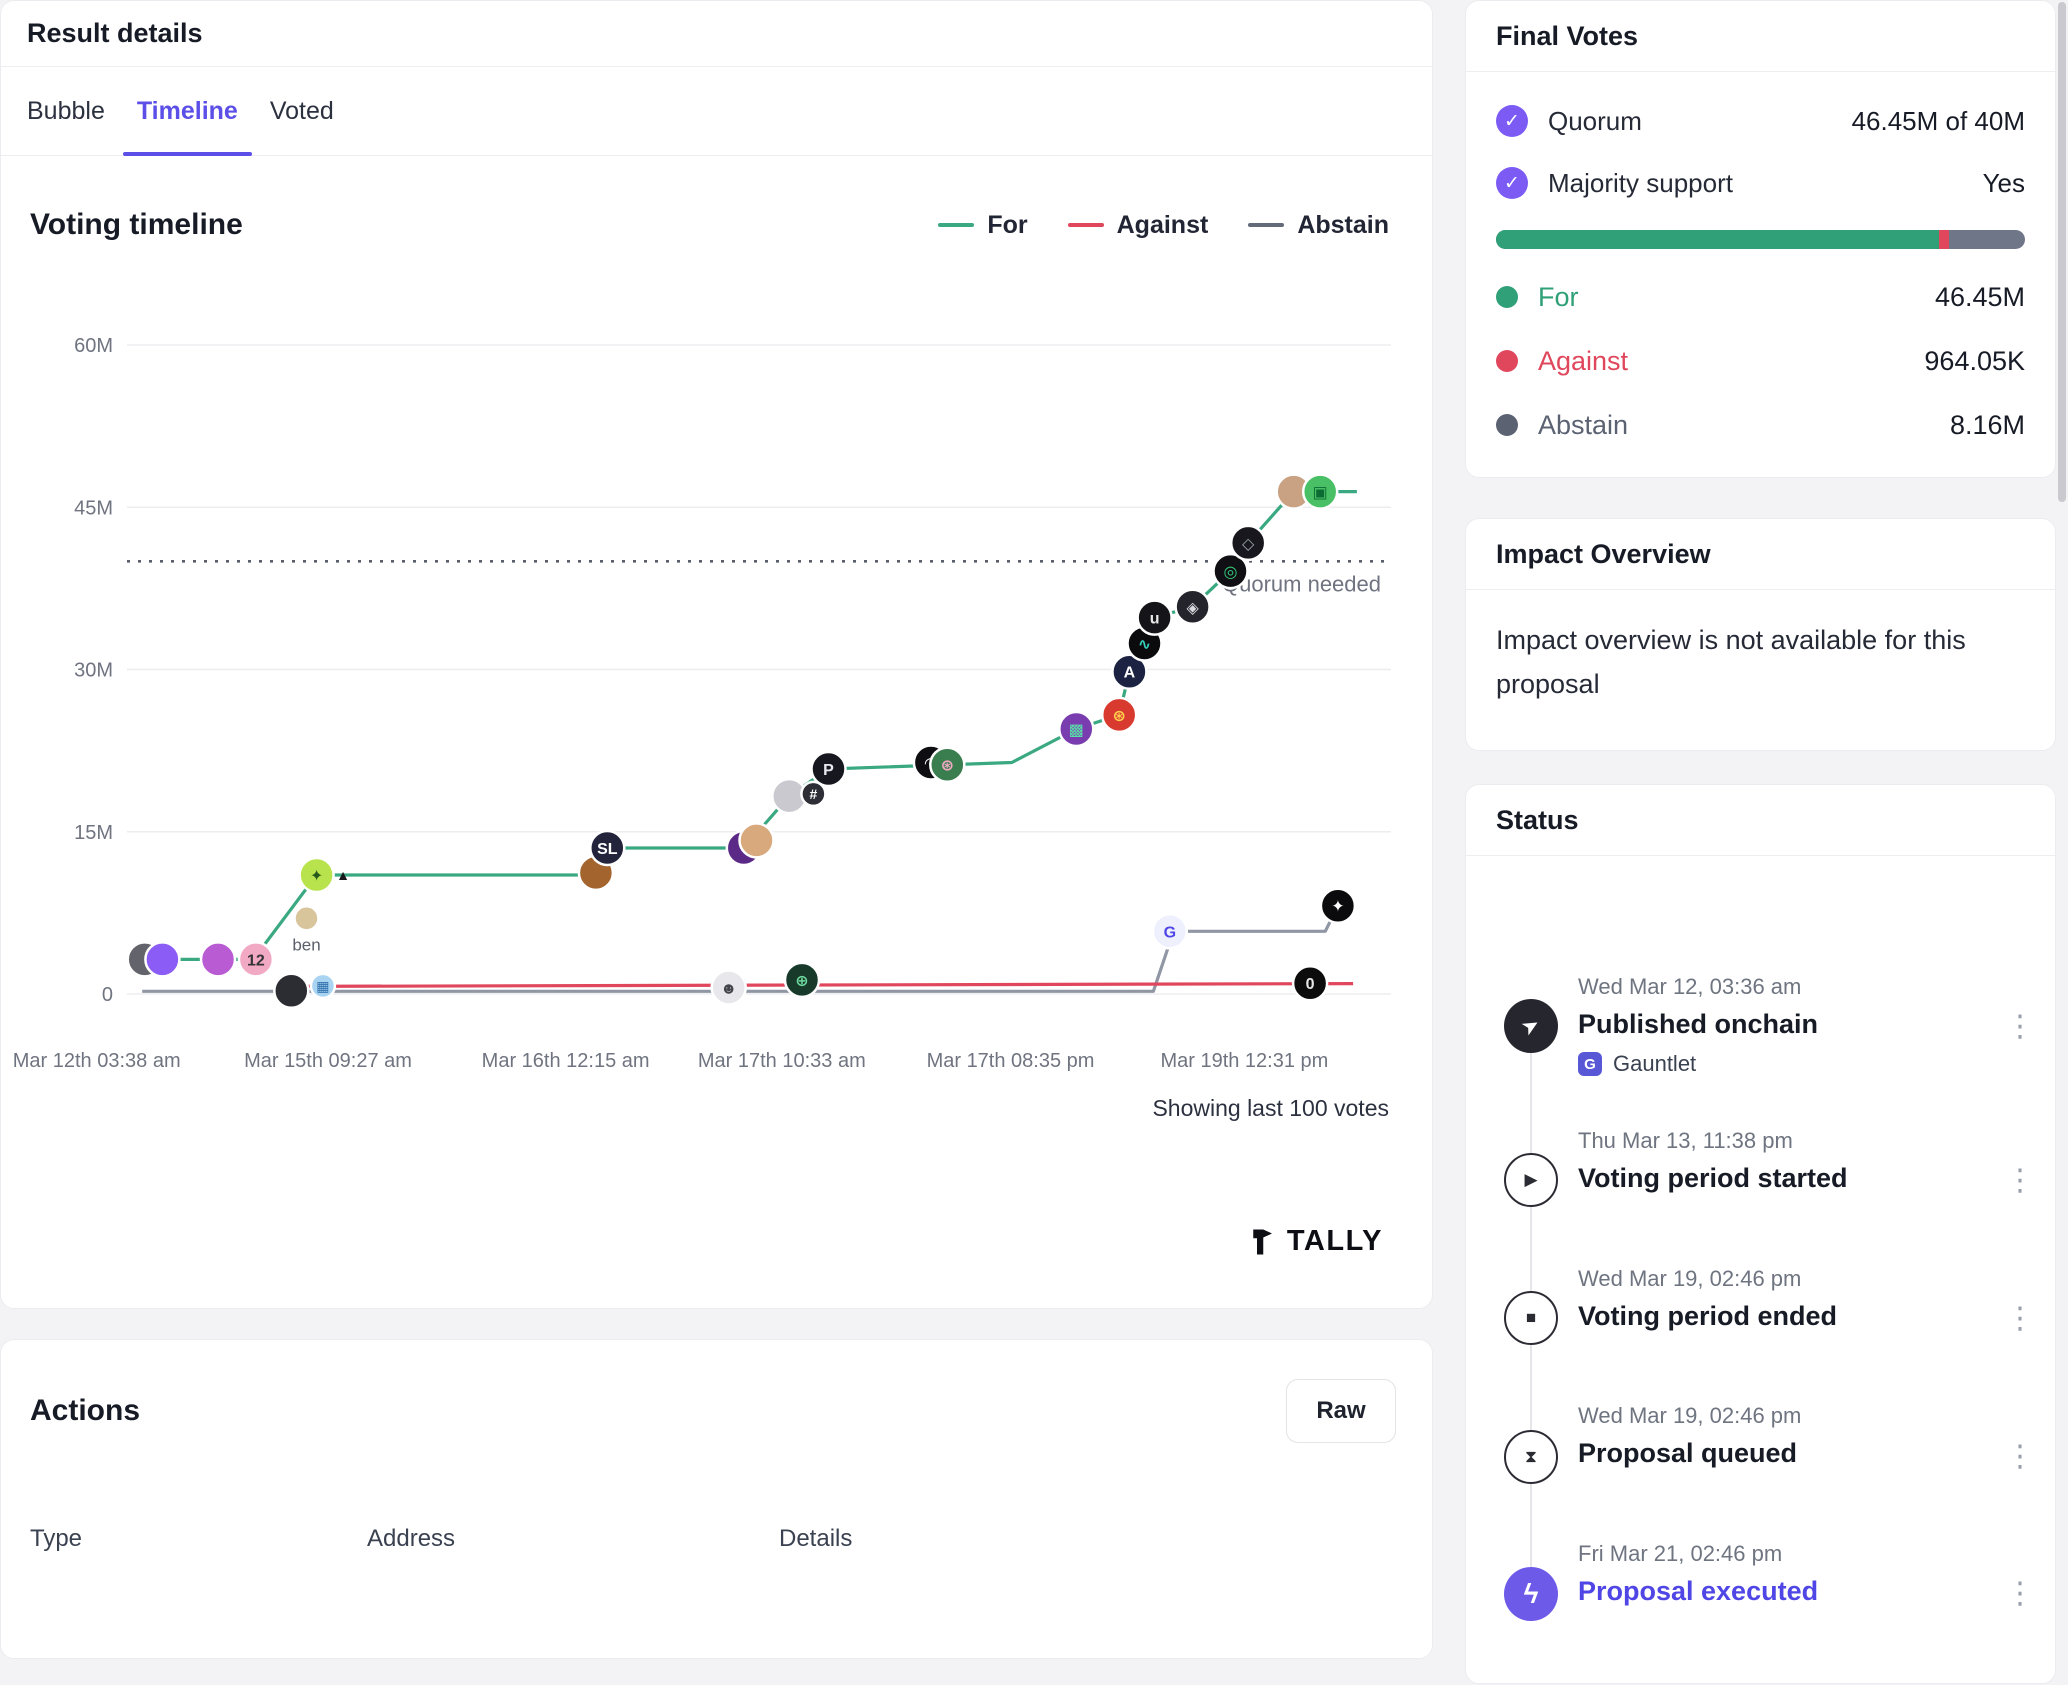 Image resolution: width=2068 pixels, height=1685 pixels. I want to click on tab-timeline: Timeline, so click(187, 111).